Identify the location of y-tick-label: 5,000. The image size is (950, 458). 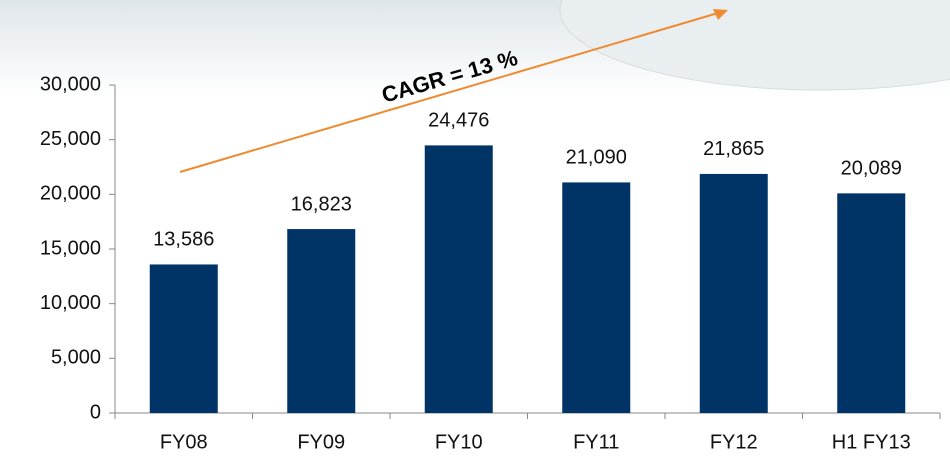
(76, 358).